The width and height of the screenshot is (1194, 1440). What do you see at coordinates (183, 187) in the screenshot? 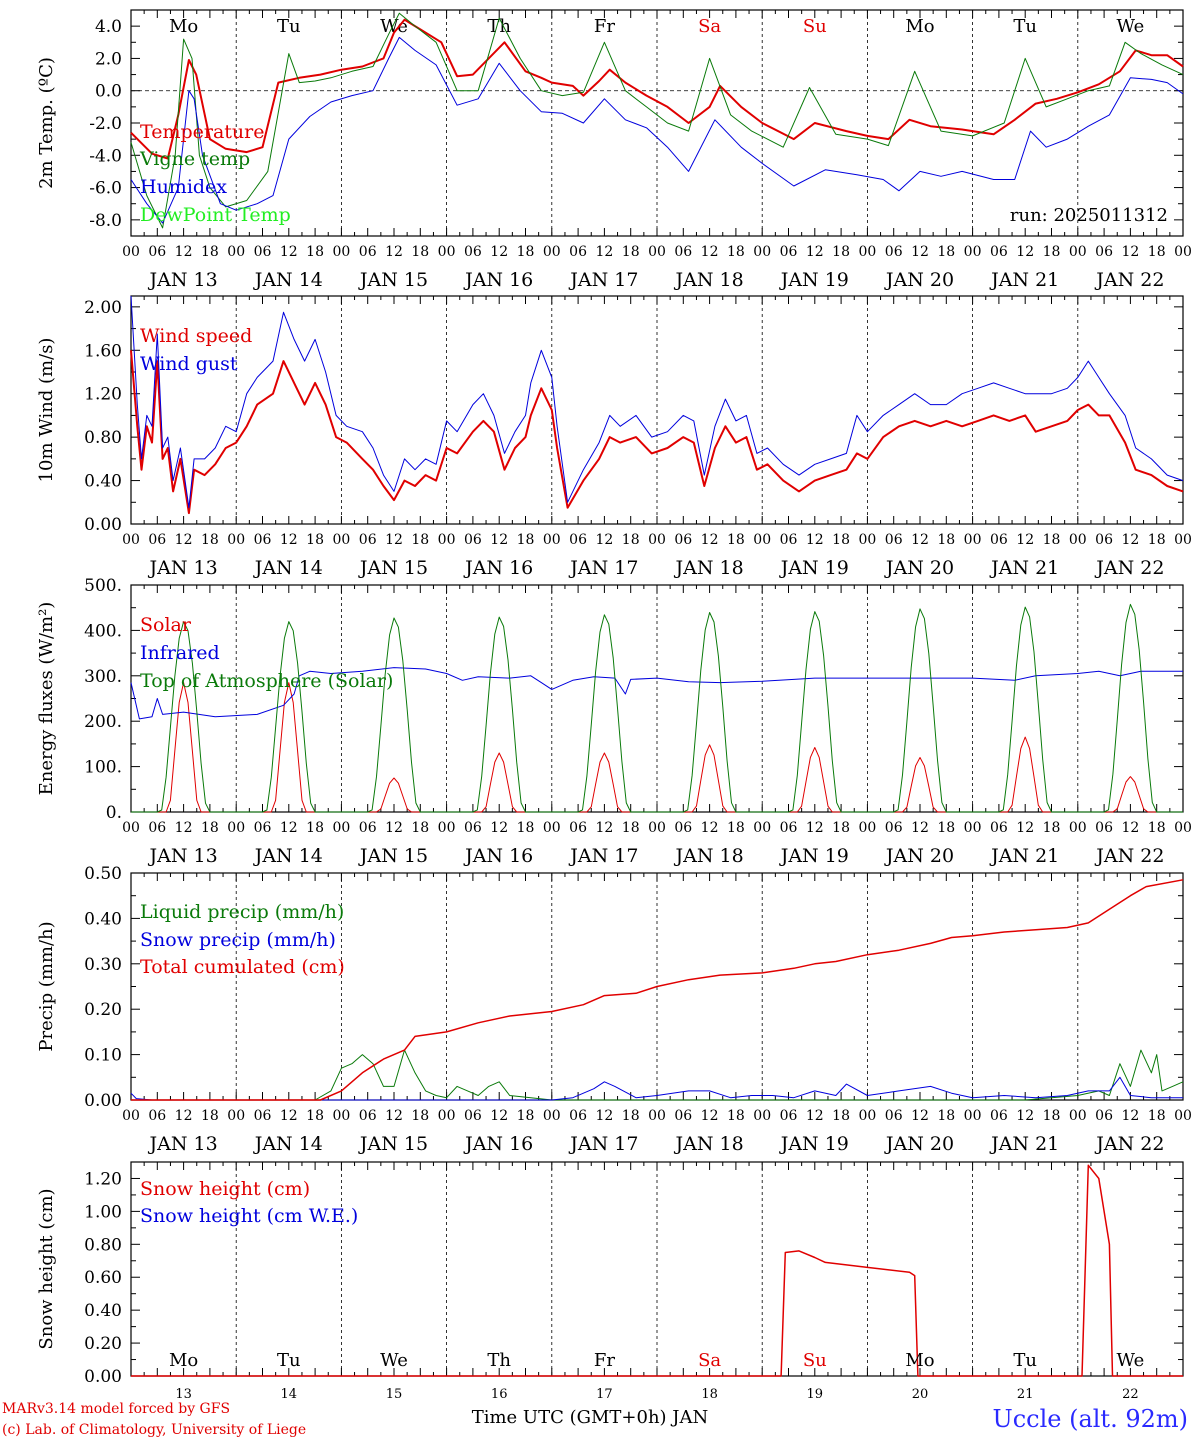
I see `legend-entry: Humidex` at bounding box center [183, 187].